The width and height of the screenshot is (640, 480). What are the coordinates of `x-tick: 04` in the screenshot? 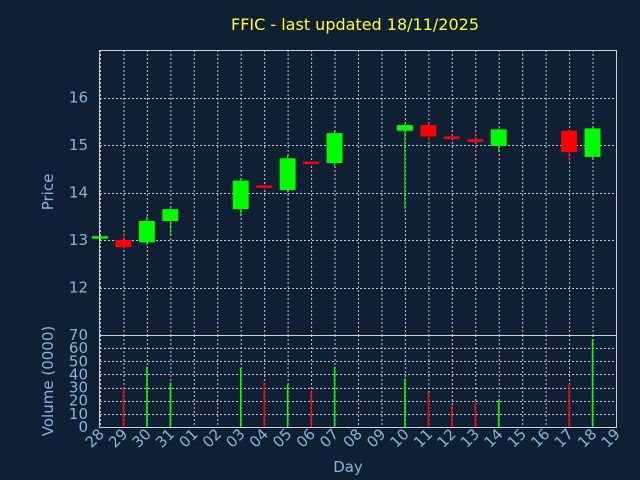 It's located at (259, 438).